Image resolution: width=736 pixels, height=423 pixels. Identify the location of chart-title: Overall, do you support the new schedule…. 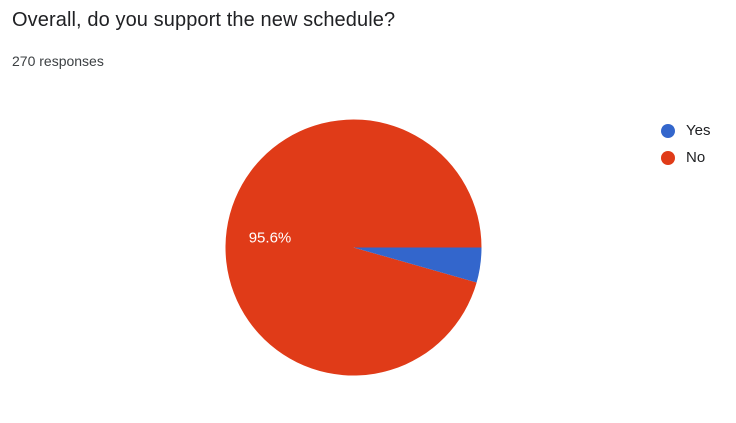
(204, 20).